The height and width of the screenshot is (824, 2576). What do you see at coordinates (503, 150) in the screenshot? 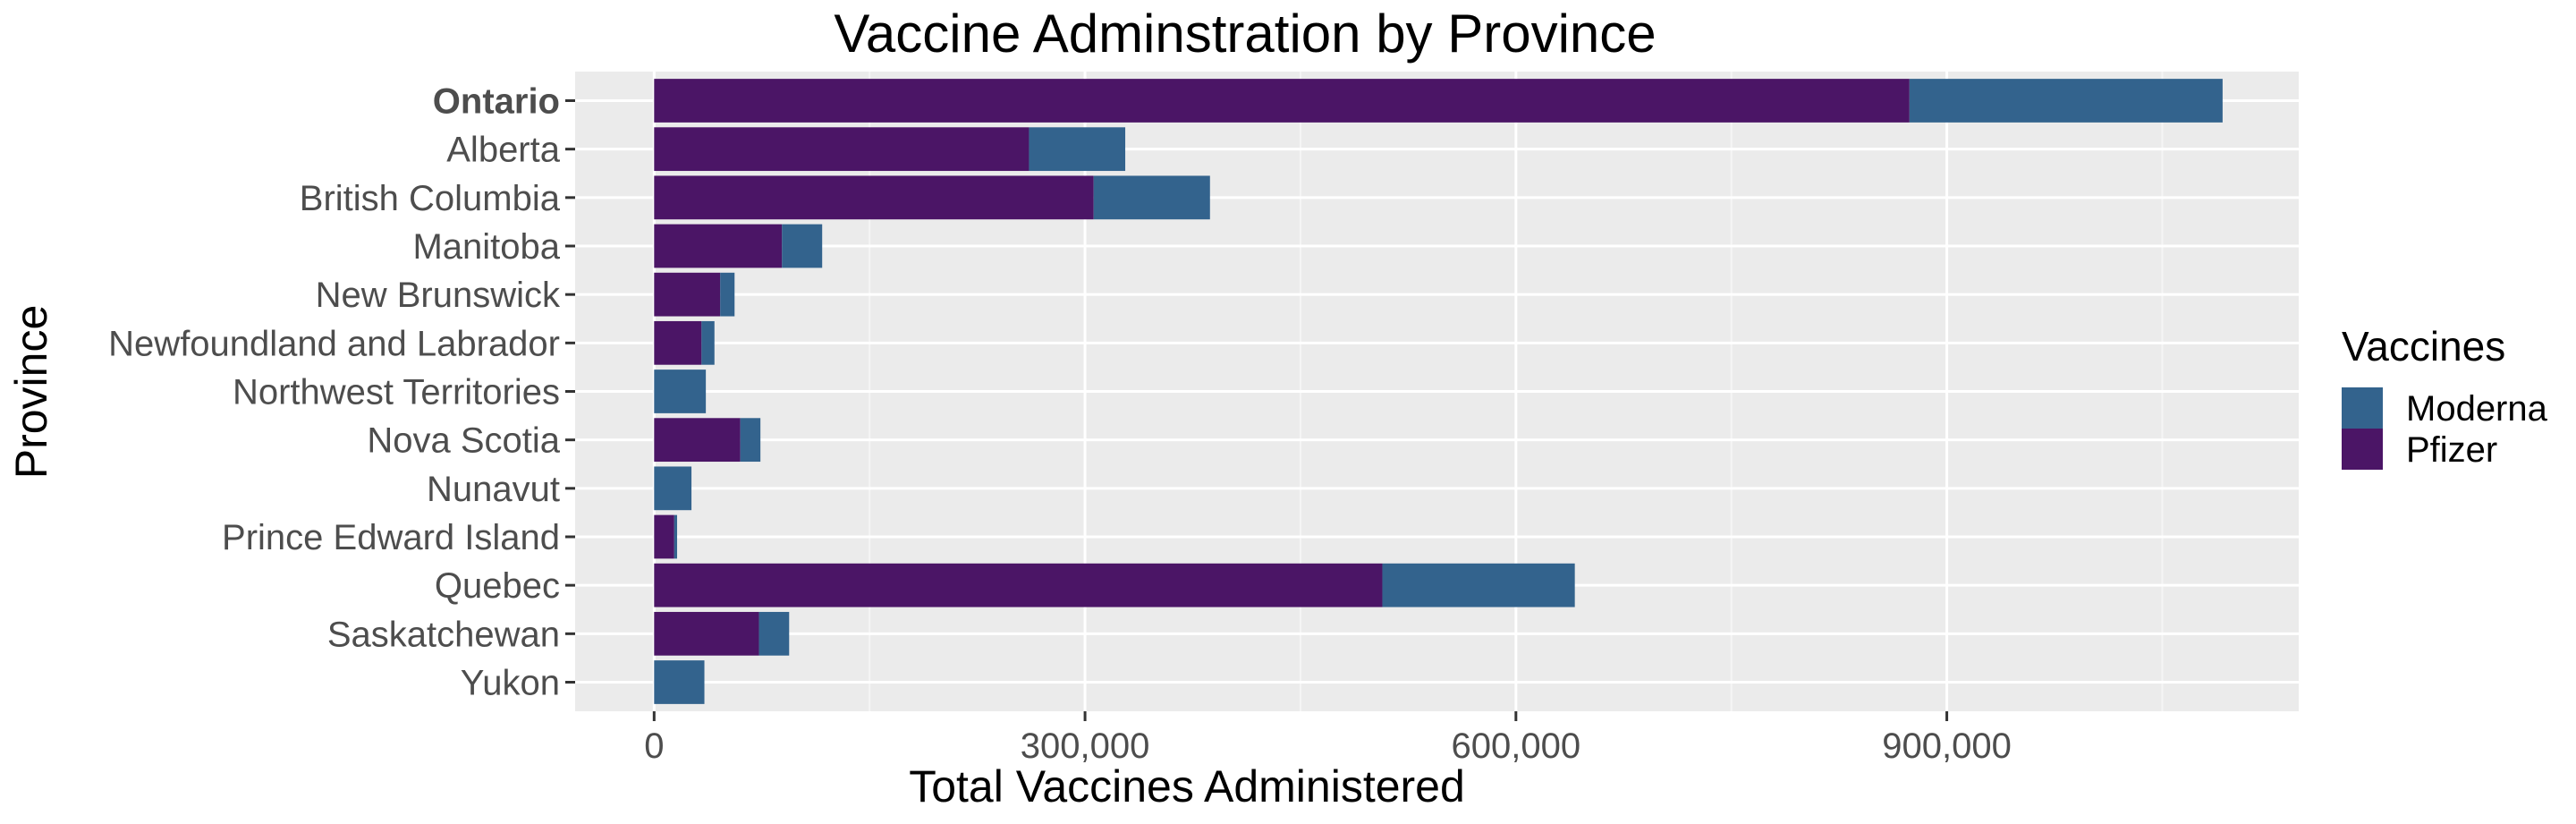
I see `y-tick-label: Alberta` at bounding box center [503, 150].